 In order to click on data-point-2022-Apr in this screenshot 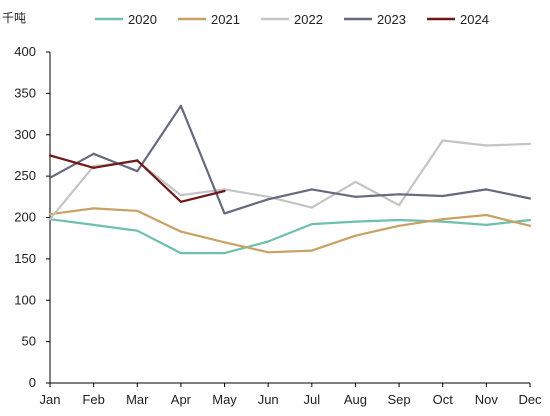, I will do `click(181, 195)`.